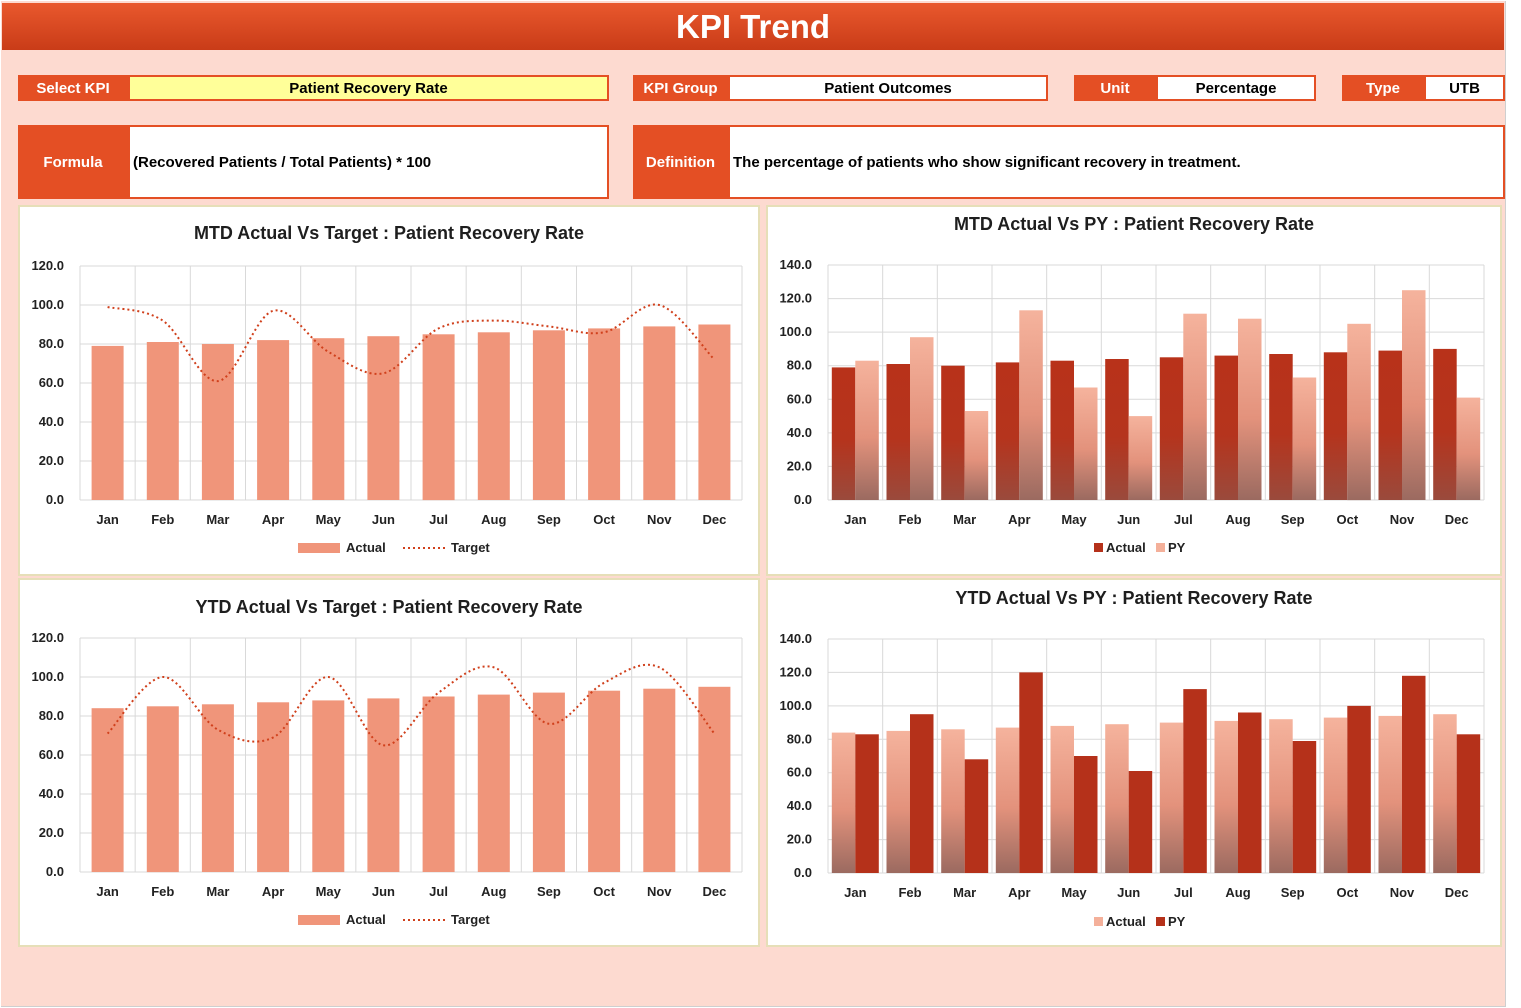 The height and width of the screenshot is (1008, 1521). What do you see at coordinates (51, 382) in the screenshot?
I see `y-tick-label: 60.0` at bounding box center [51, 382].